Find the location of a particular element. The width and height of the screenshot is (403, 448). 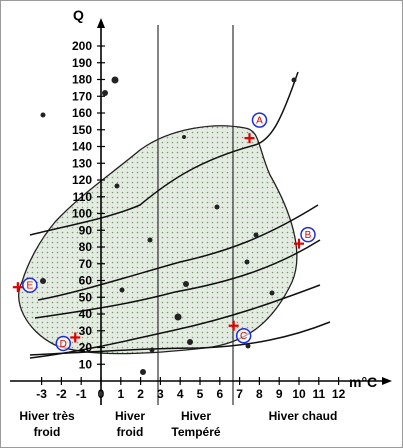

point-d: D is located at coordinates (68, 342).